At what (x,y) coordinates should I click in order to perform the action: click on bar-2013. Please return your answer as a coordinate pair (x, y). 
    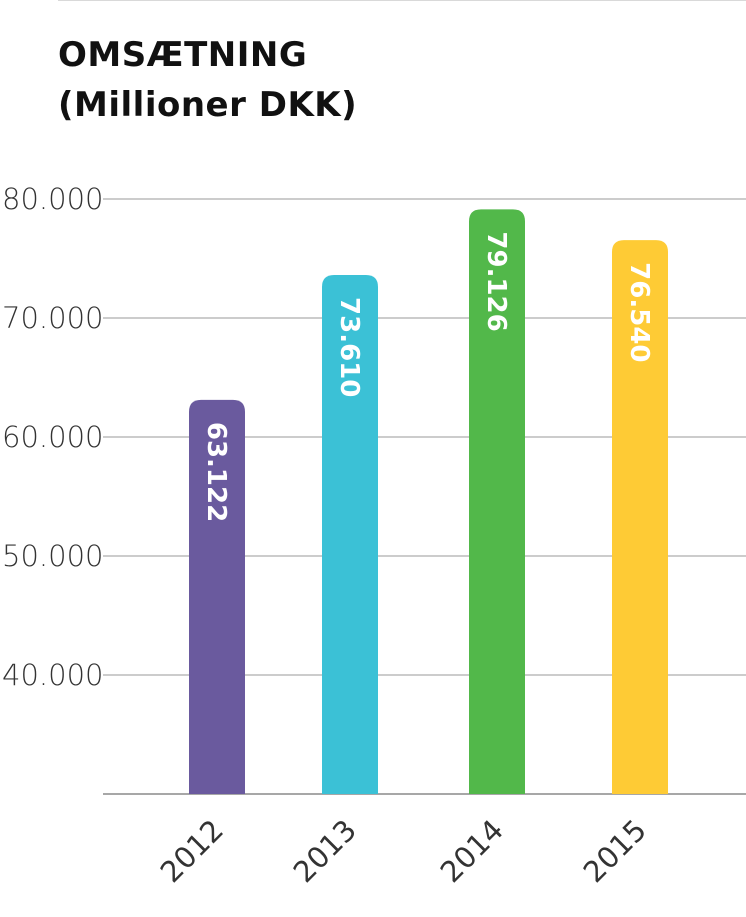
    Looking at the image, I should click on (350, 534).